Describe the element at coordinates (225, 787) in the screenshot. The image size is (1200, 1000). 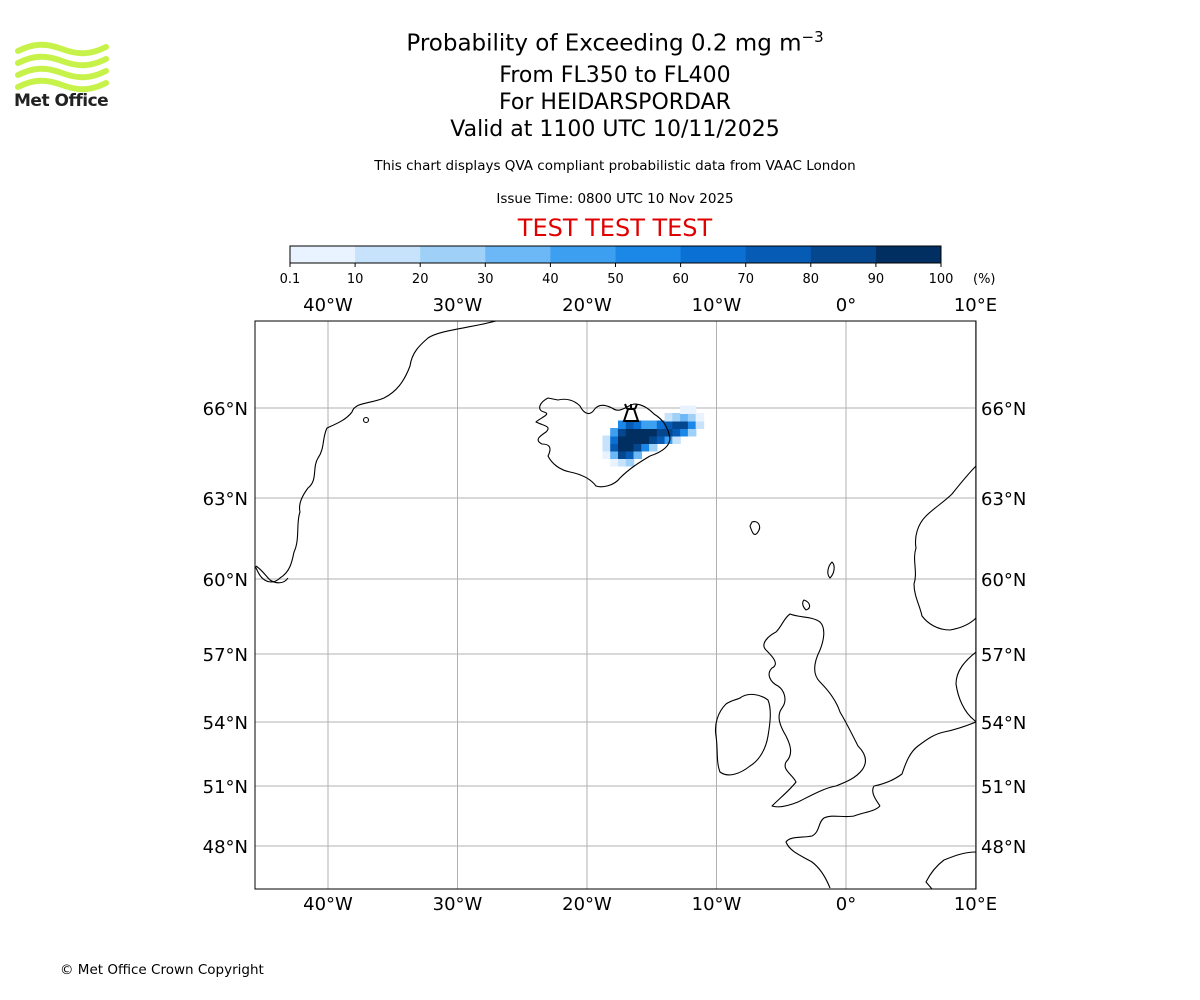
I see `lat-tick-label: 51°N` at that location.